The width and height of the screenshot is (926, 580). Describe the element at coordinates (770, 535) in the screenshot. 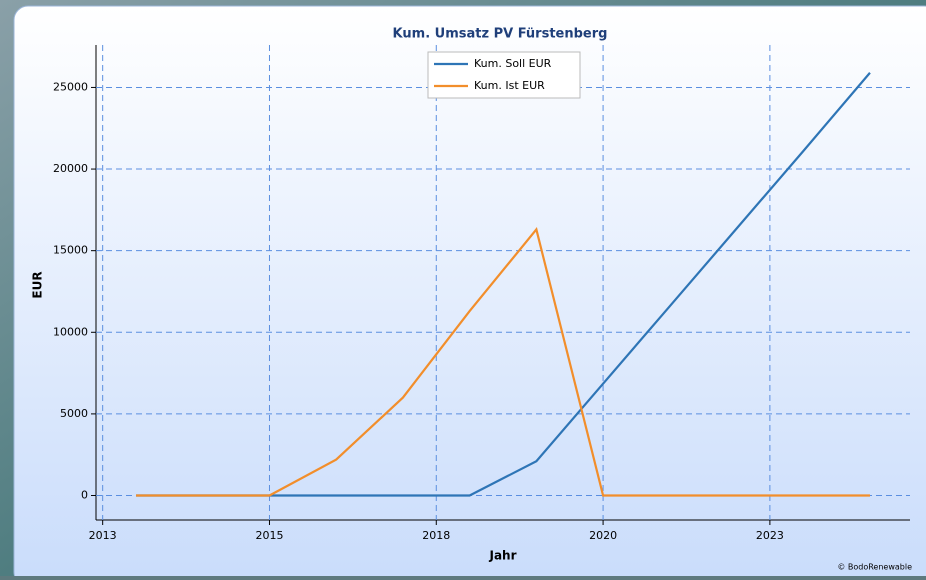

I see `x-tick-label: 2023` at that location.